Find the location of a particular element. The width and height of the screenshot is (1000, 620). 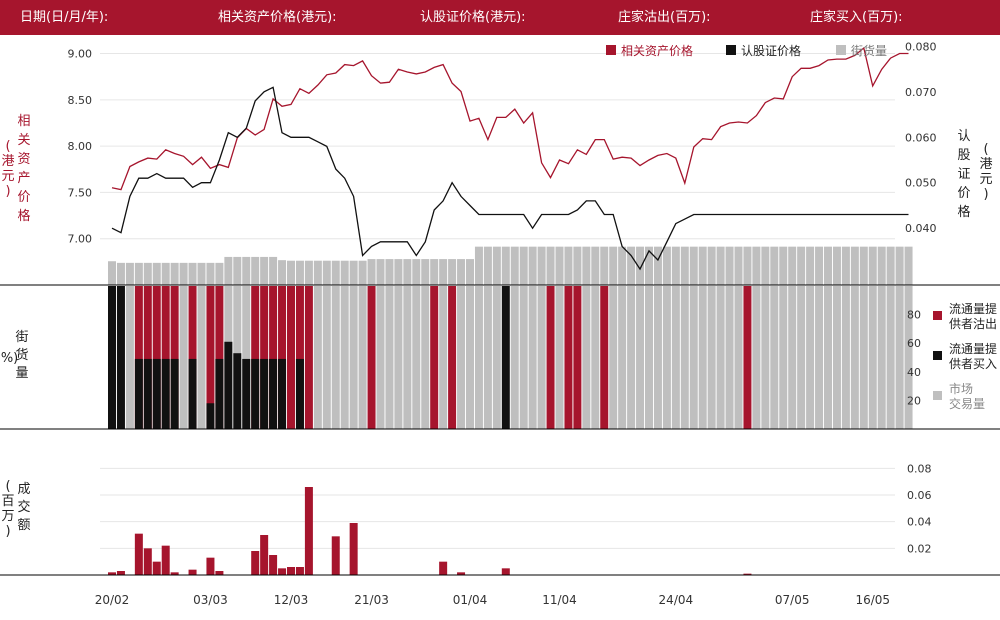

y-right-axis-title: 股 is located at coordinates (963, 155).